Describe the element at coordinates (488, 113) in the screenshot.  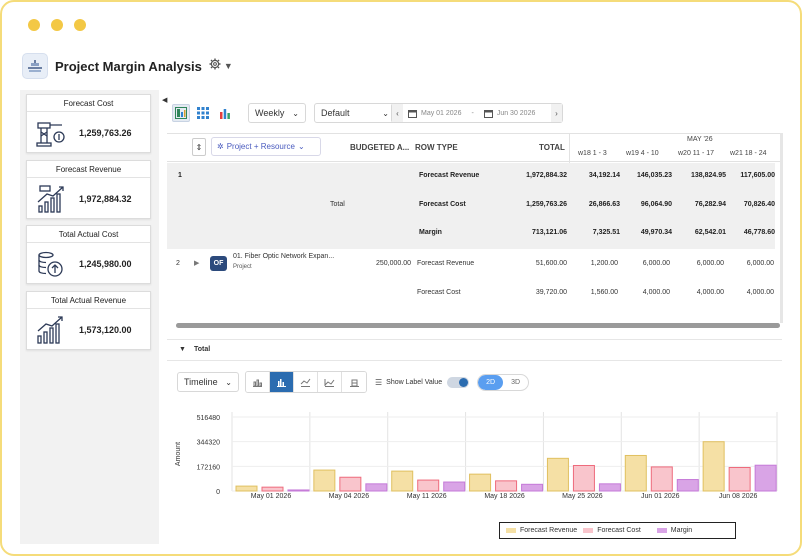
I see `calendar-icon` at that location.